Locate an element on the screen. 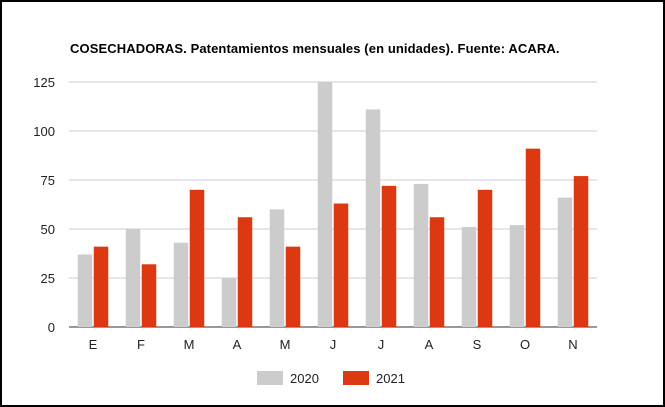  legend-label: 2020 is located at coordinates (304, 378).